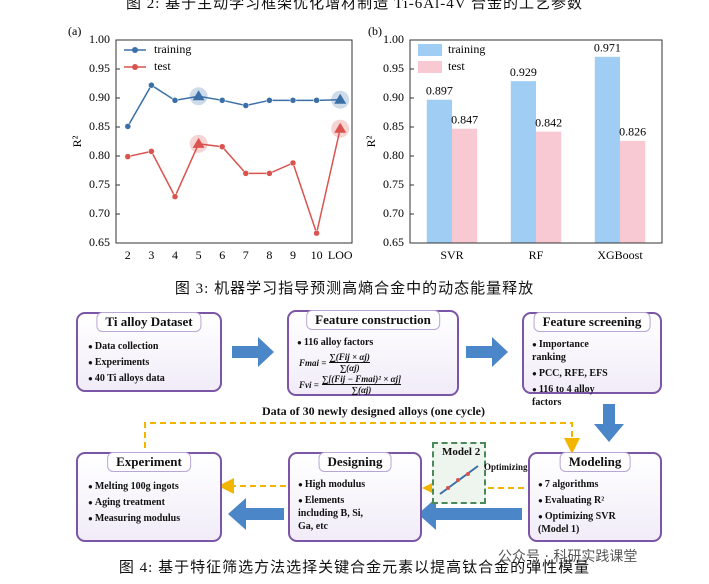  Describe the element at coordinates (373, 320) in the screenshot. I see `box-title: Feature construction` at that location.